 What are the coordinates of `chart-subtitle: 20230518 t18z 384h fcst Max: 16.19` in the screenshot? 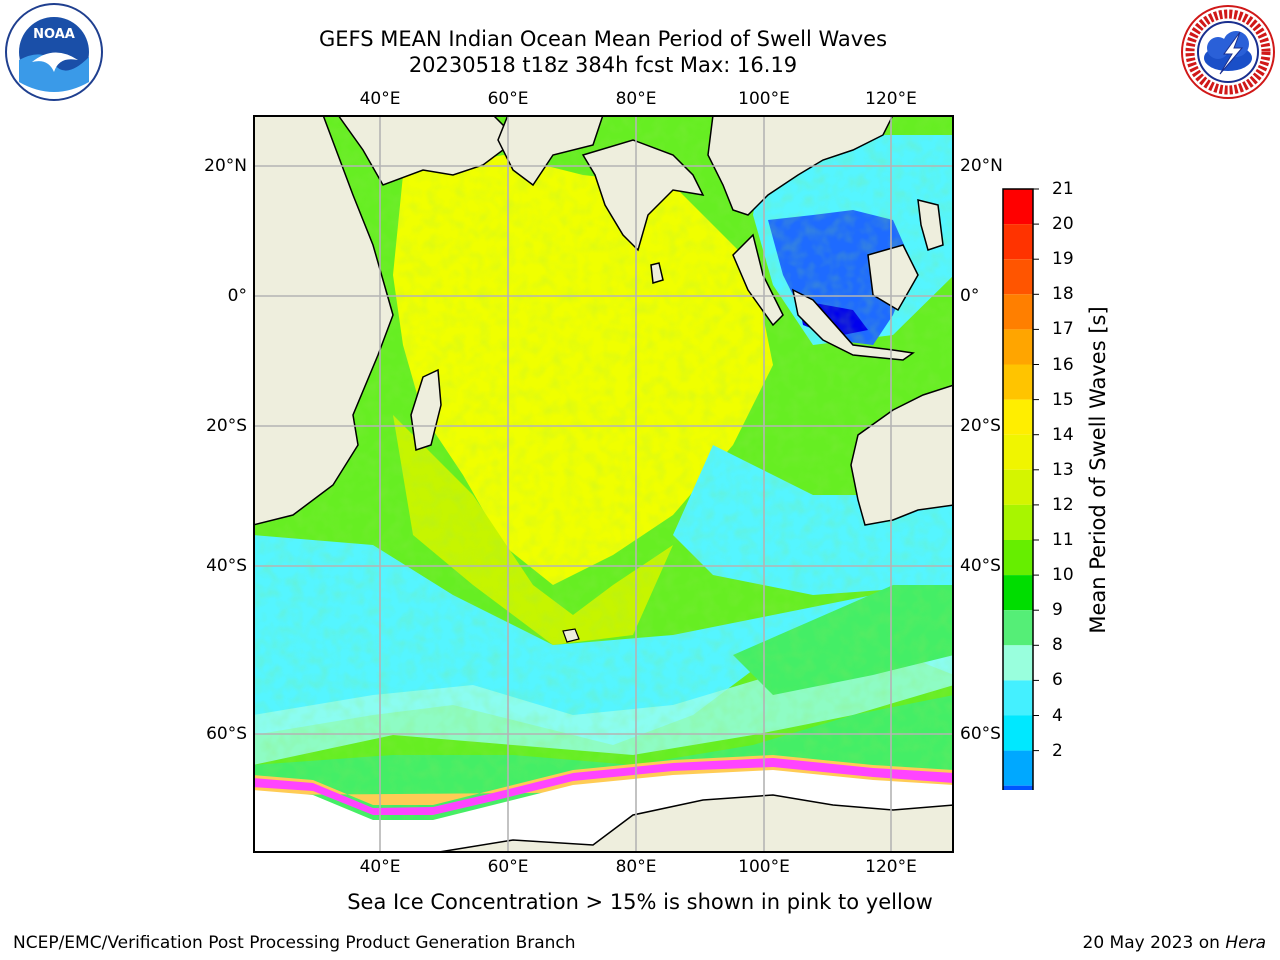 It's located at (603, 65).